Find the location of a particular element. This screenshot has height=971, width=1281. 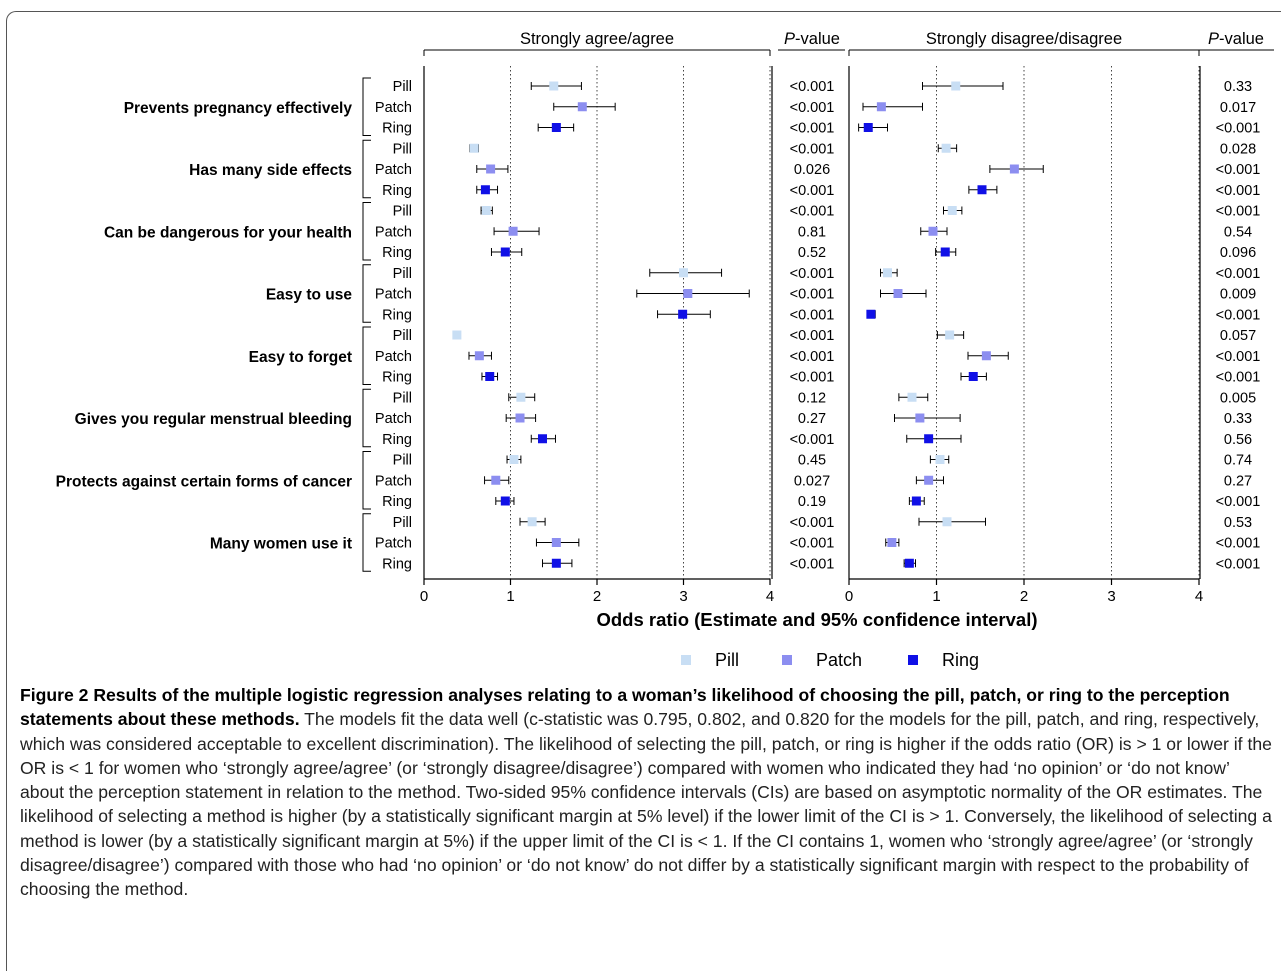

panel-title-disagree: Strongly disagree/disagree is located at coordinates (1024, 39).